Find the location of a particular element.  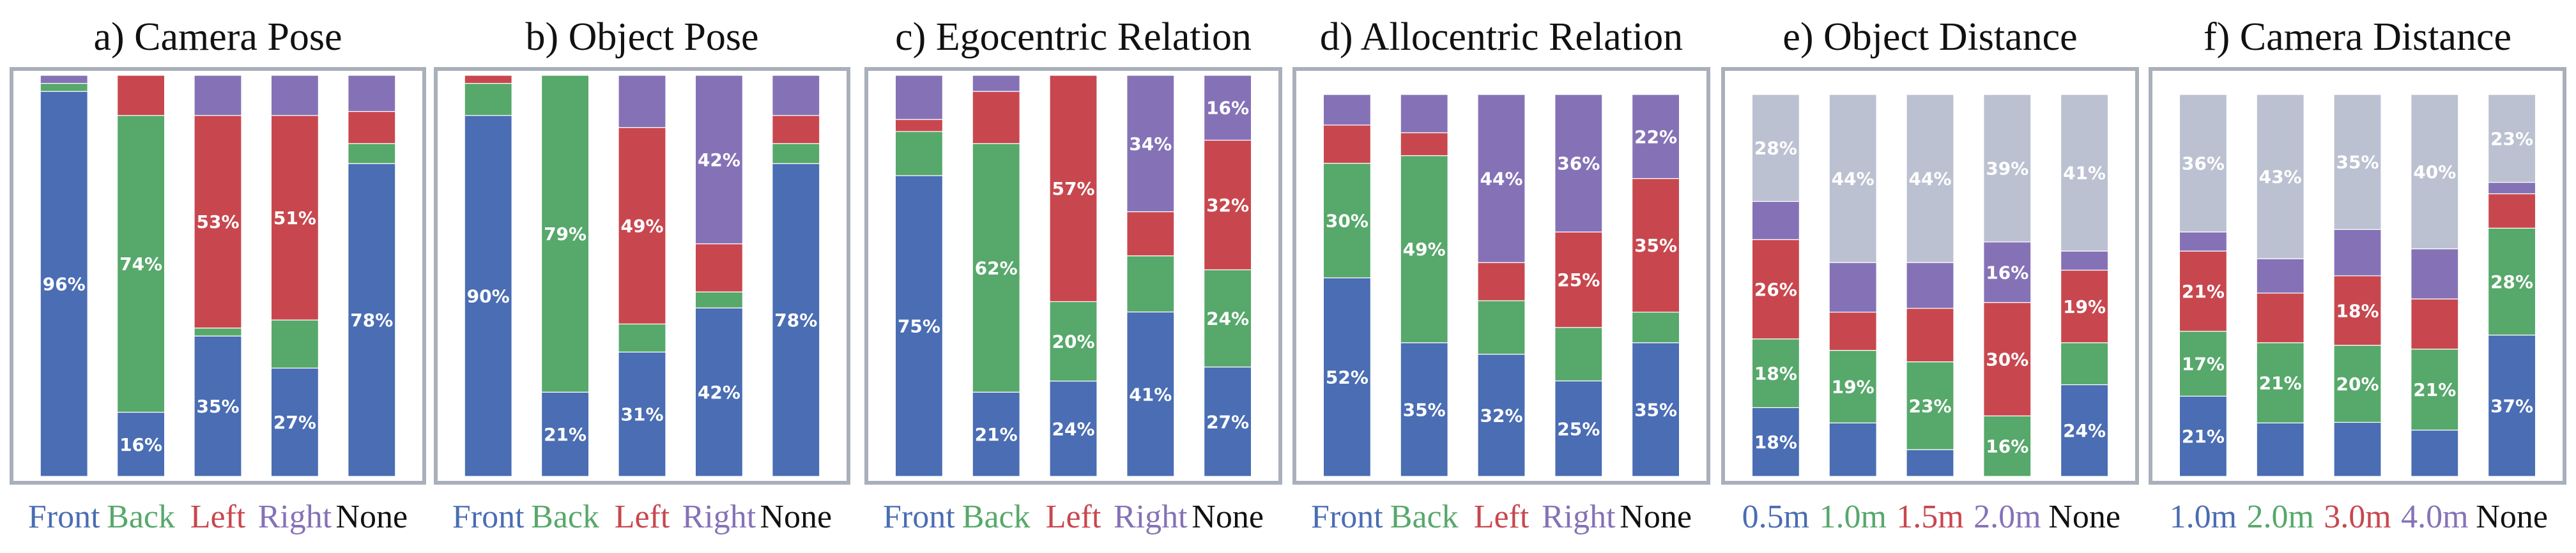

data-label: 34% is located at coordinates (1150, 144).